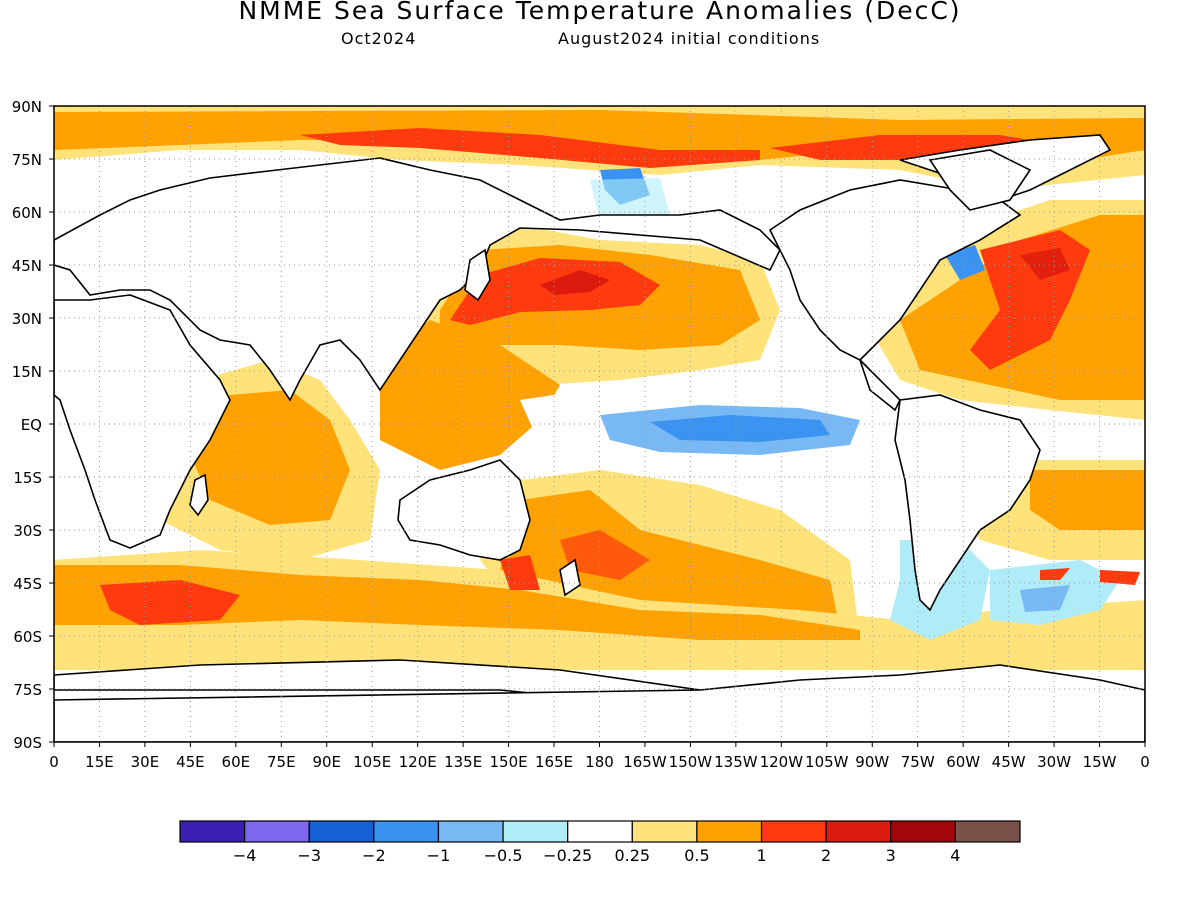 This screenshot has width=1200, height=900. Describe the element at coordinates (27, 584) in the screenshot. I see `latitude-tick-label: 45S` at that location.